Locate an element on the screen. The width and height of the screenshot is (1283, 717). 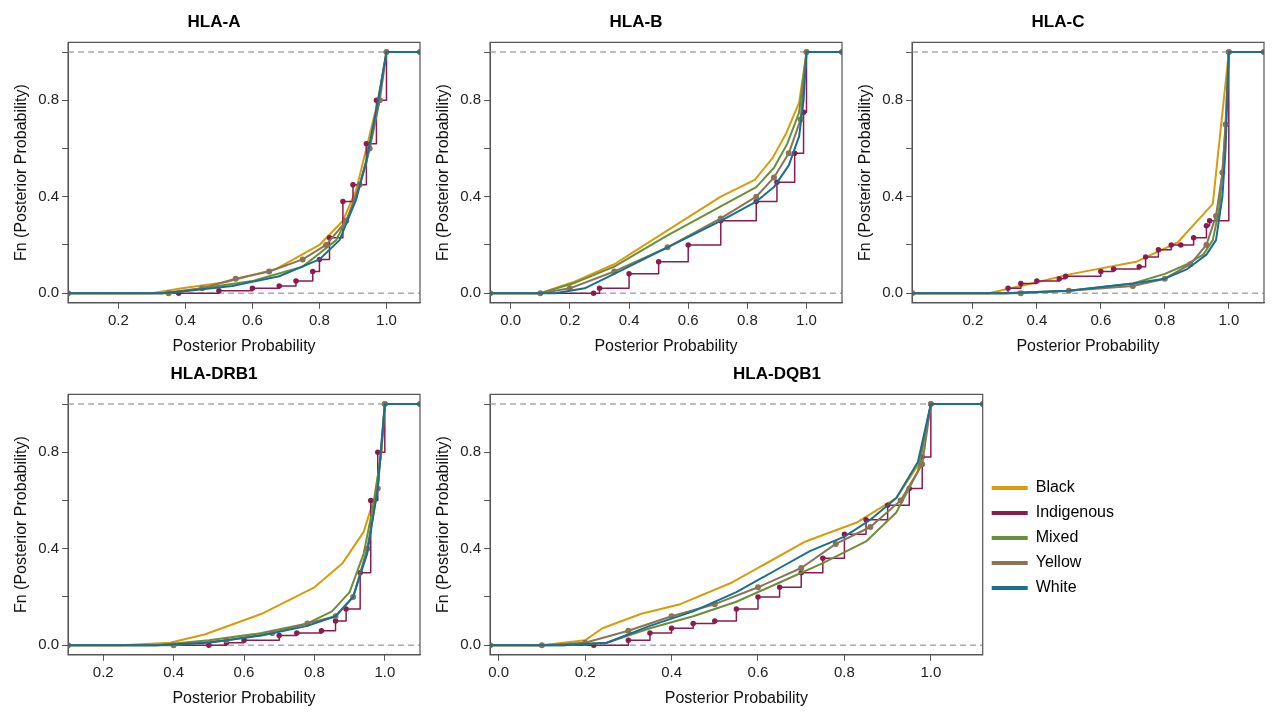
chart-title: HLA-A is located at coordinates (214, 21).